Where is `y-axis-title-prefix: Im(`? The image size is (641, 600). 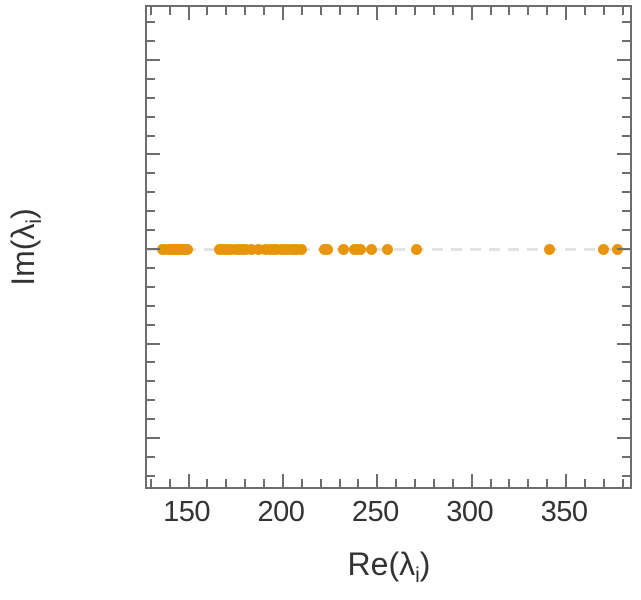
y-axis-title-prefix: Im( is located at coordinates (22, 262).